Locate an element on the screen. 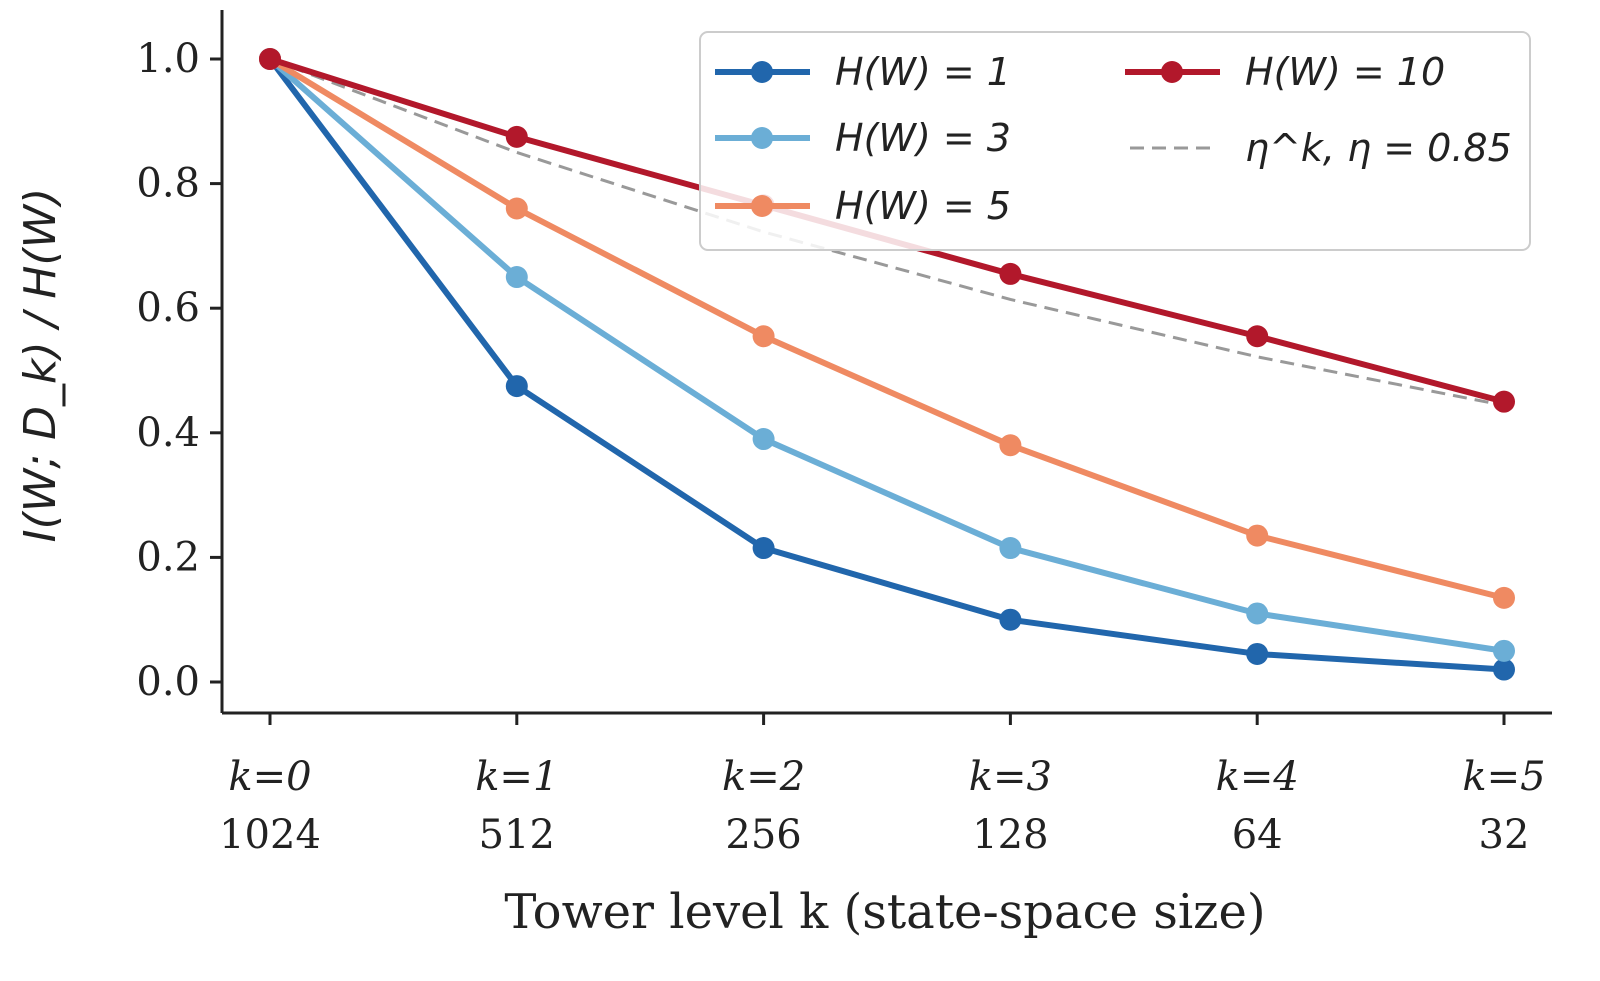 The image size is (1600, 981). y-tick-label: 0.2 is located at coordinates (168, 557).